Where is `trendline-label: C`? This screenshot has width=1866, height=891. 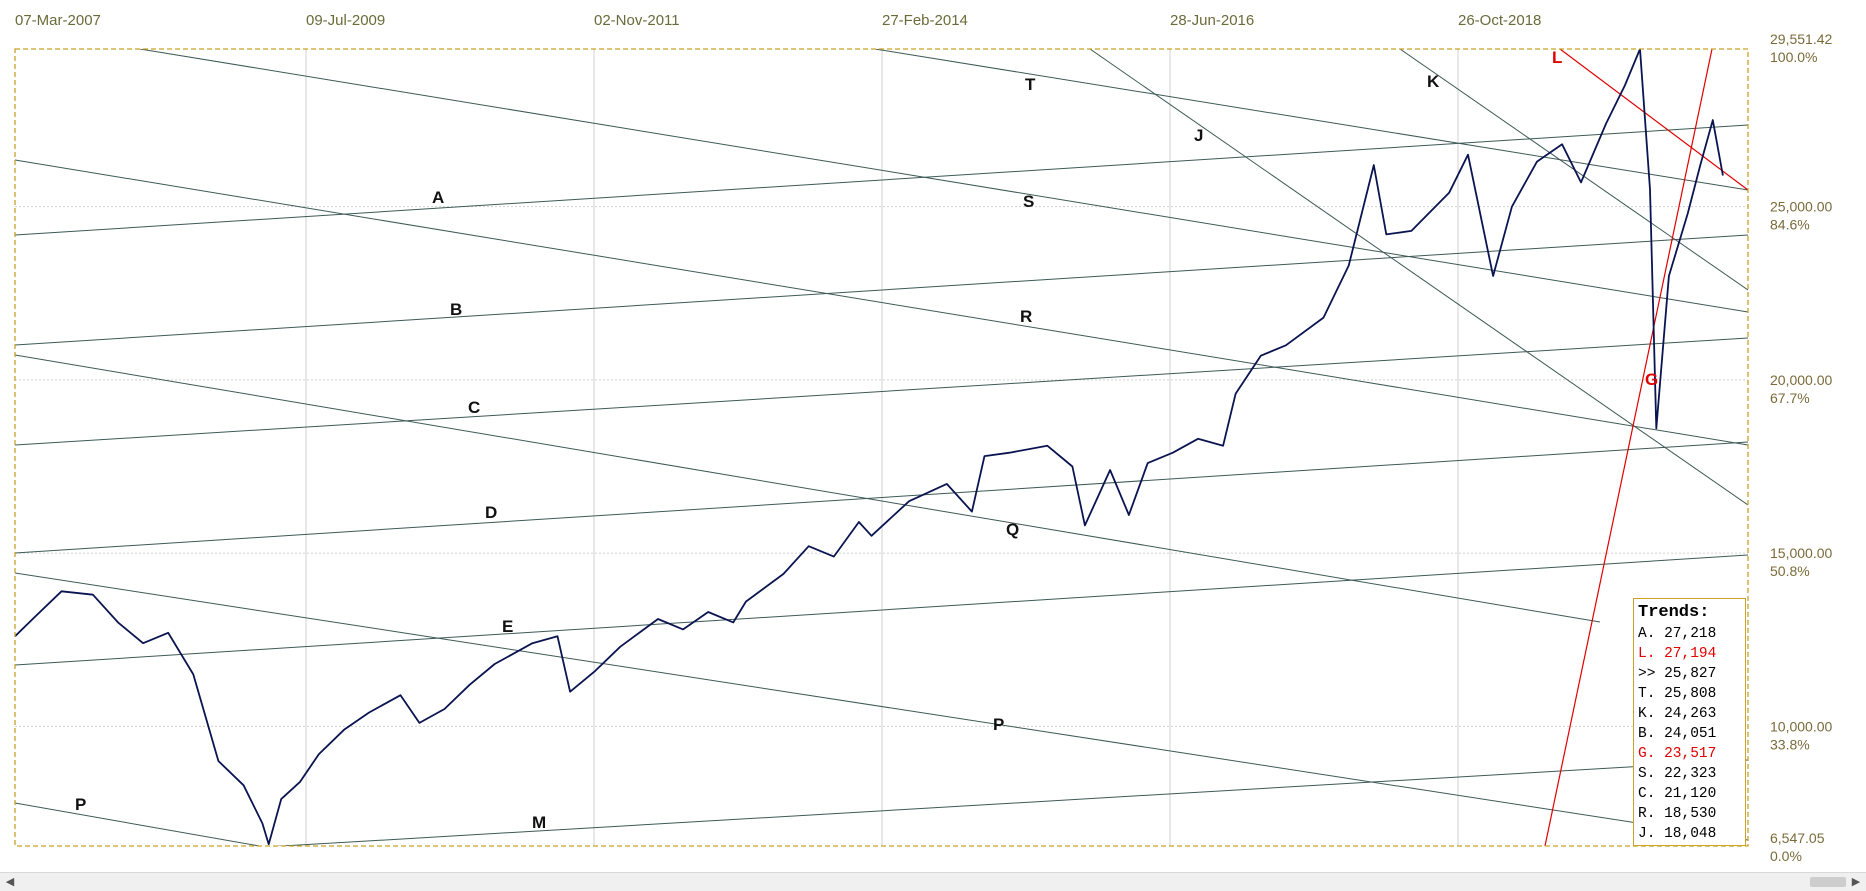 trendline-label: C is located at coordinates (474, 407).